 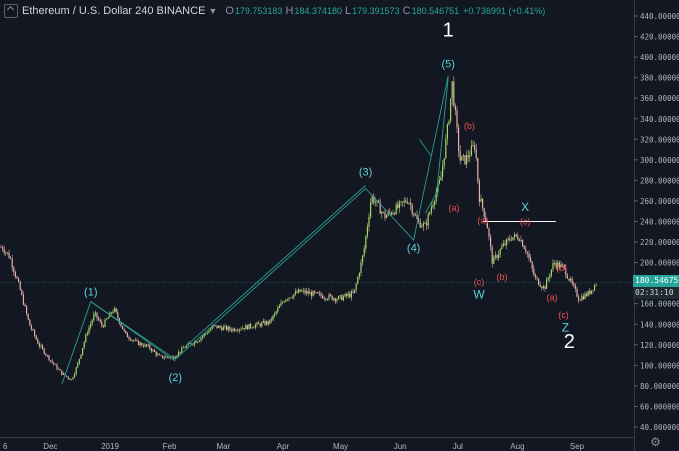 What do you see at coordinates (569, 342) in the screenshot?
I see `wave-label: 2` at bounding box center [569, 342].